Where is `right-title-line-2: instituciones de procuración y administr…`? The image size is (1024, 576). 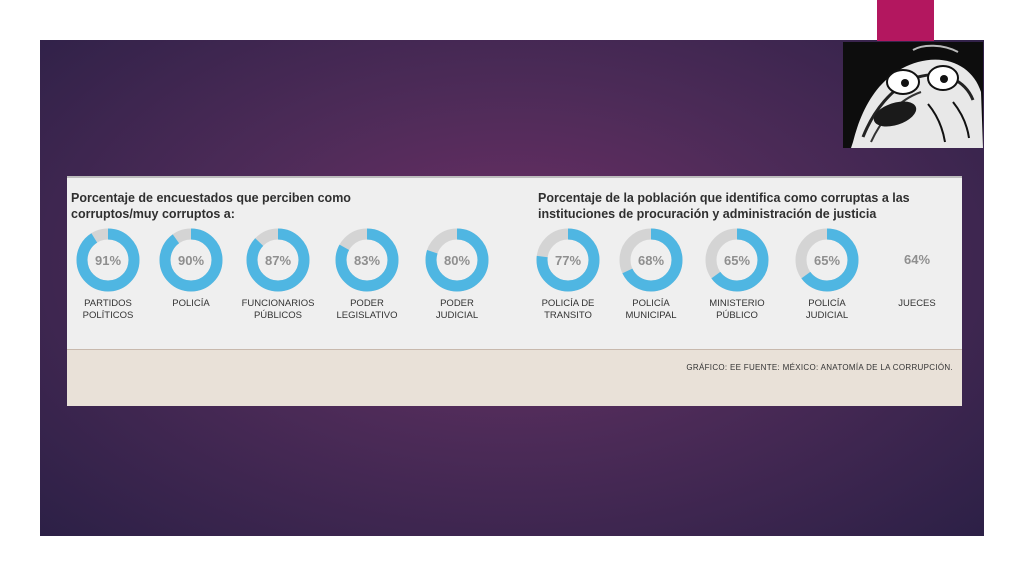 right-title-line-2: instituciones de procuración y administr… is located at coordinates (707, 214).